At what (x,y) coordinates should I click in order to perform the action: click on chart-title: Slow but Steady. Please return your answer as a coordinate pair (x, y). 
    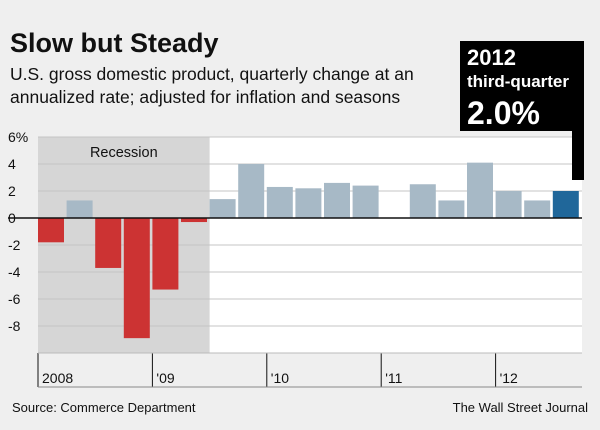
    Looking at the image, I should click on (114, 43).